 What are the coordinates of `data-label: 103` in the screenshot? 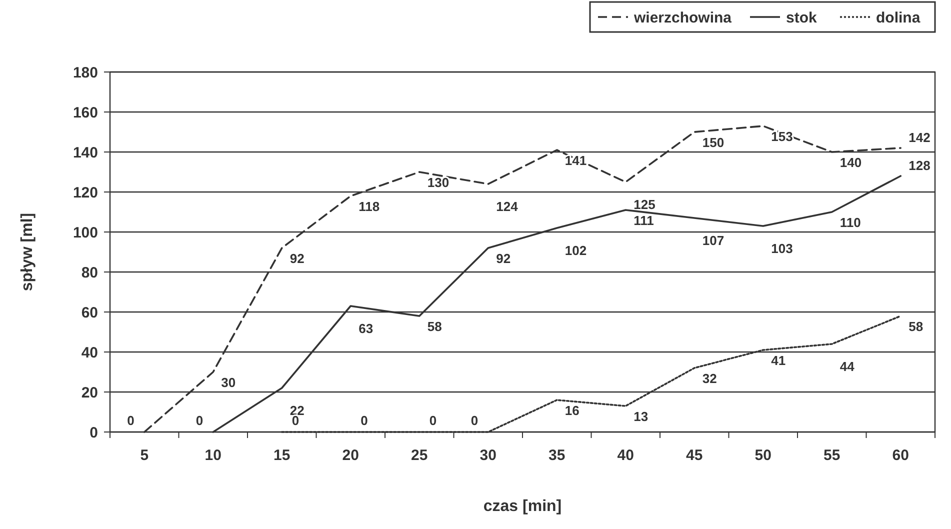 It's located at (782, 248).